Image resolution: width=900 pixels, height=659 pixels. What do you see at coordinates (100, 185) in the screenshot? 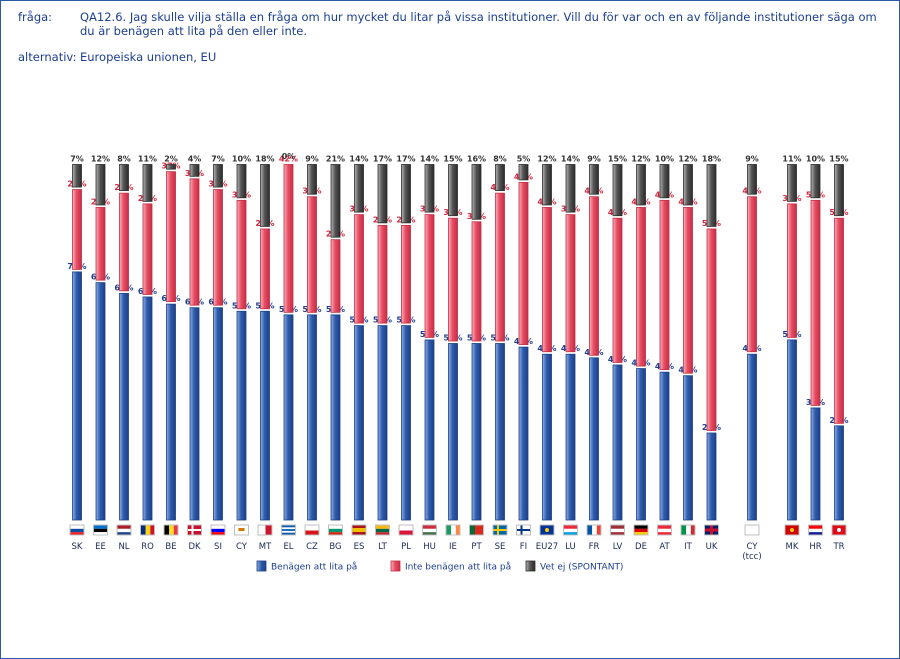
I see `bar-dont-know-ee` at bounding box center [100, 185].